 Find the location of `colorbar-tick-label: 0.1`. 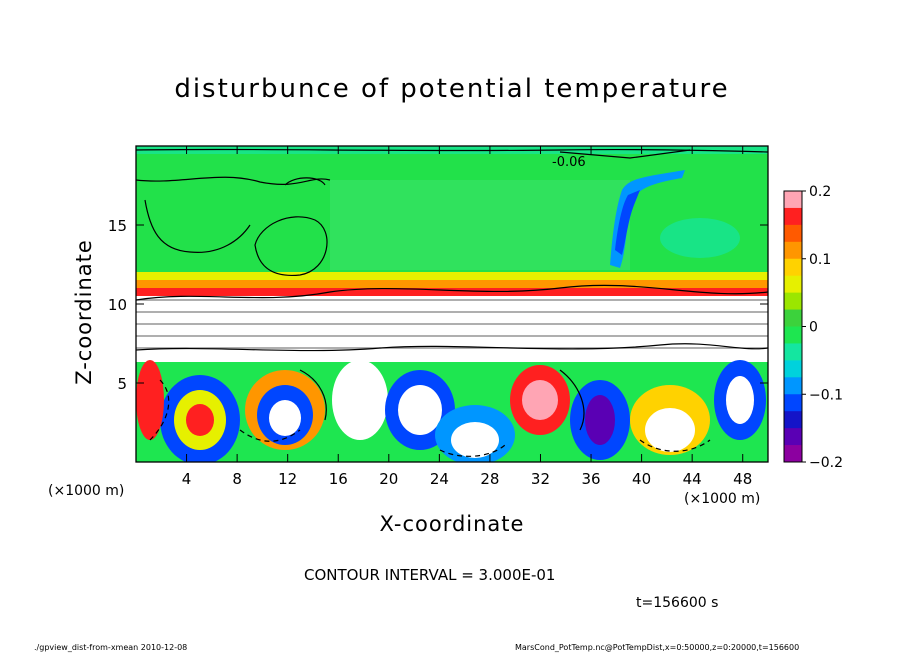

colorbar-tick-label: 0.1 is located at coordinates (820, 260).